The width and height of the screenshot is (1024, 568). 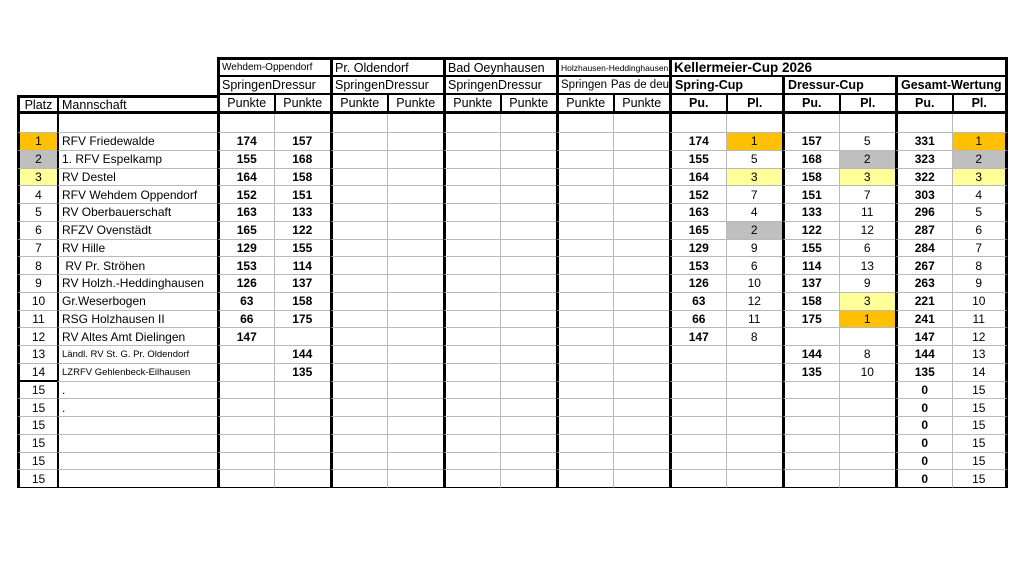 I want to click on header-blank, so click(x=117, y=86).